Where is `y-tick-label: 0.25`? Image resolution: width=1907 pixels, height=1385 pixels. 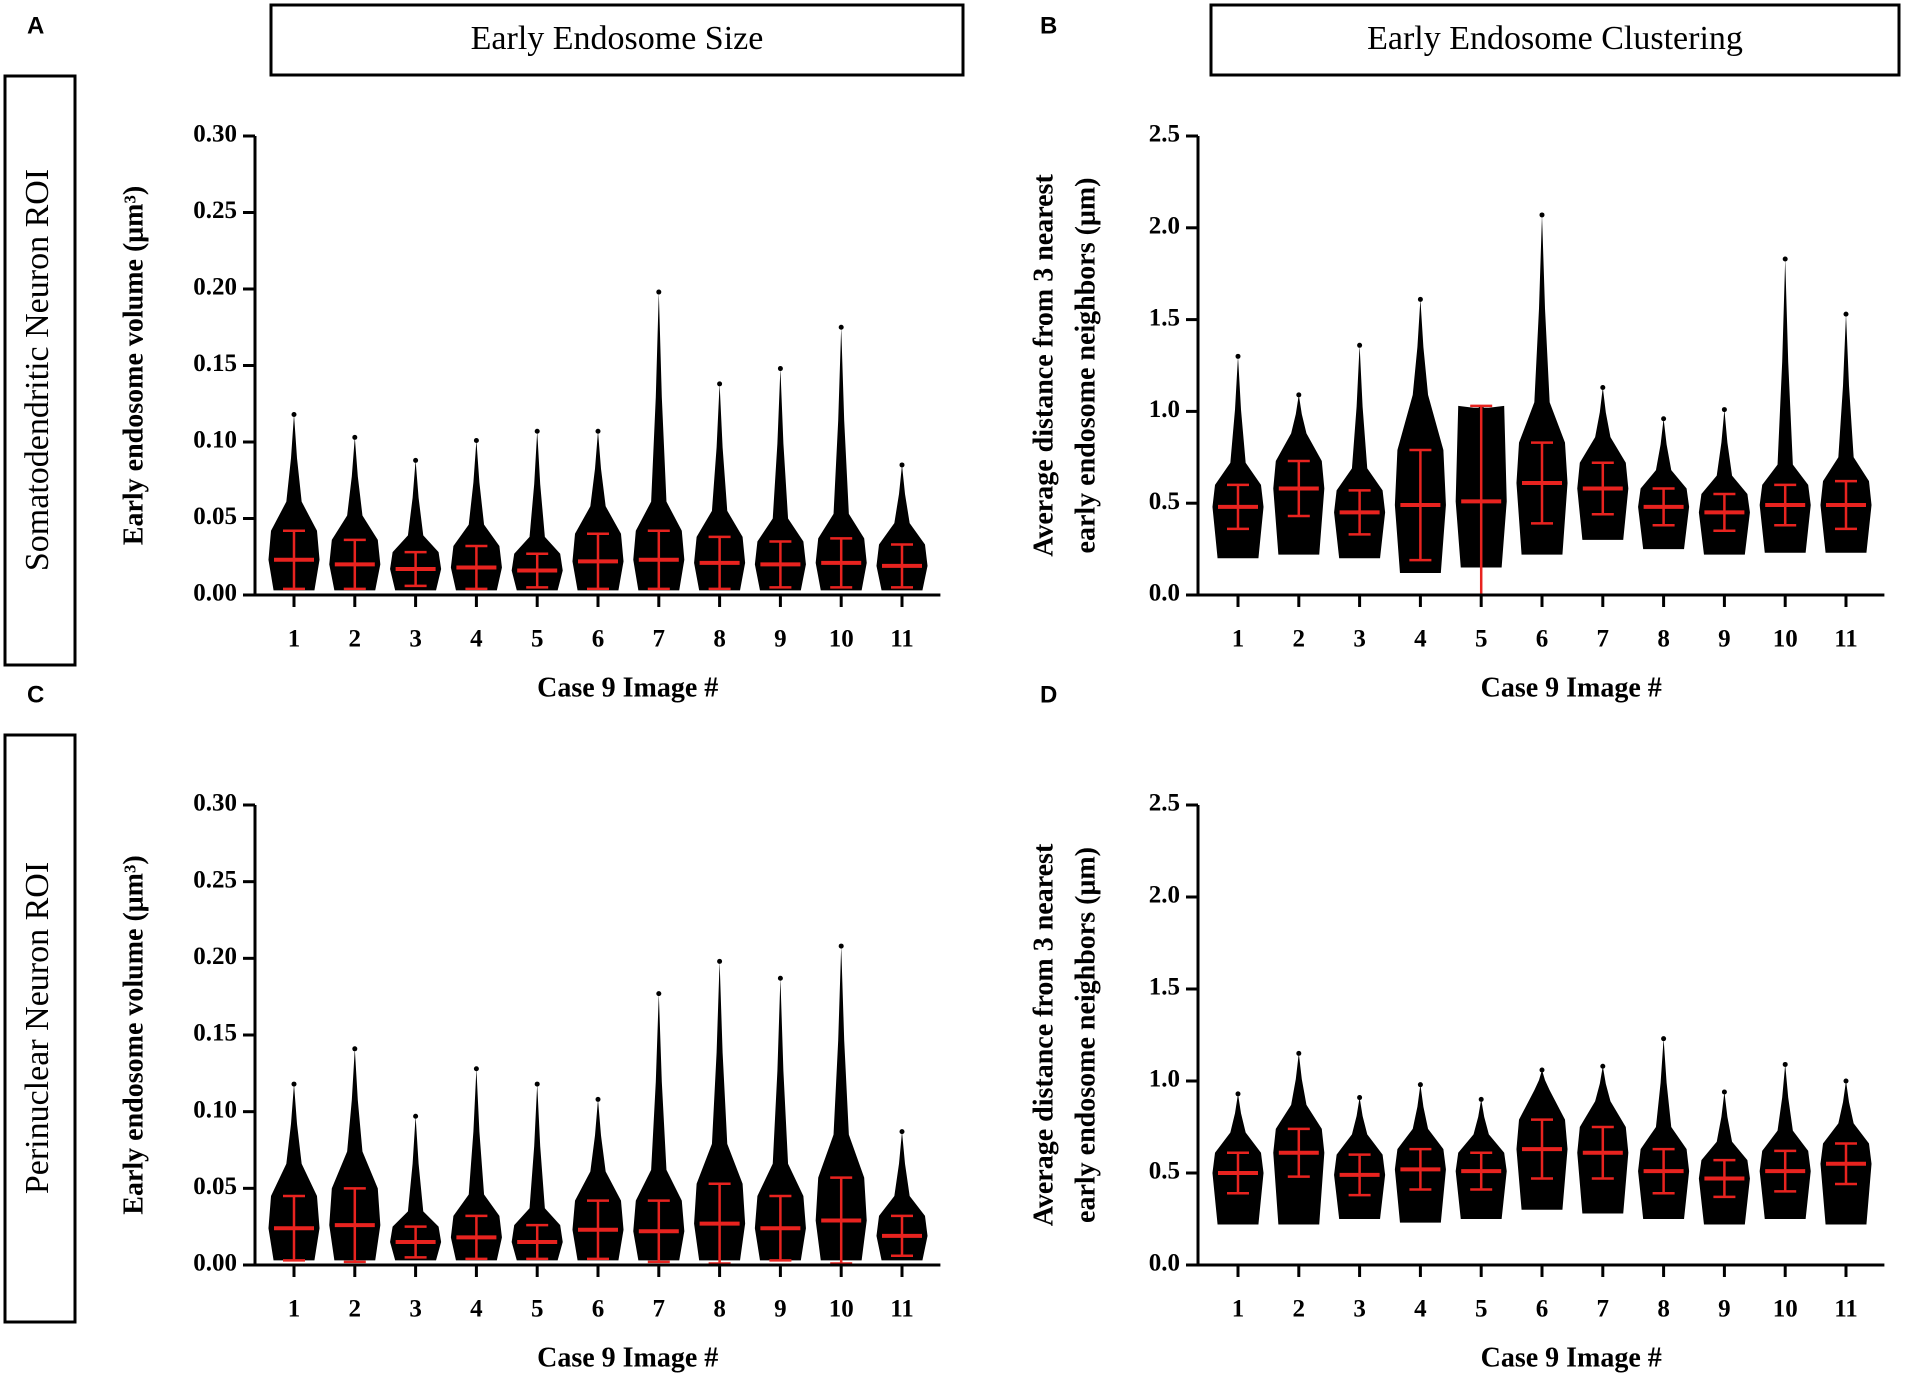
y-tick-label: 0.25 is located at coordinates (215, 879).